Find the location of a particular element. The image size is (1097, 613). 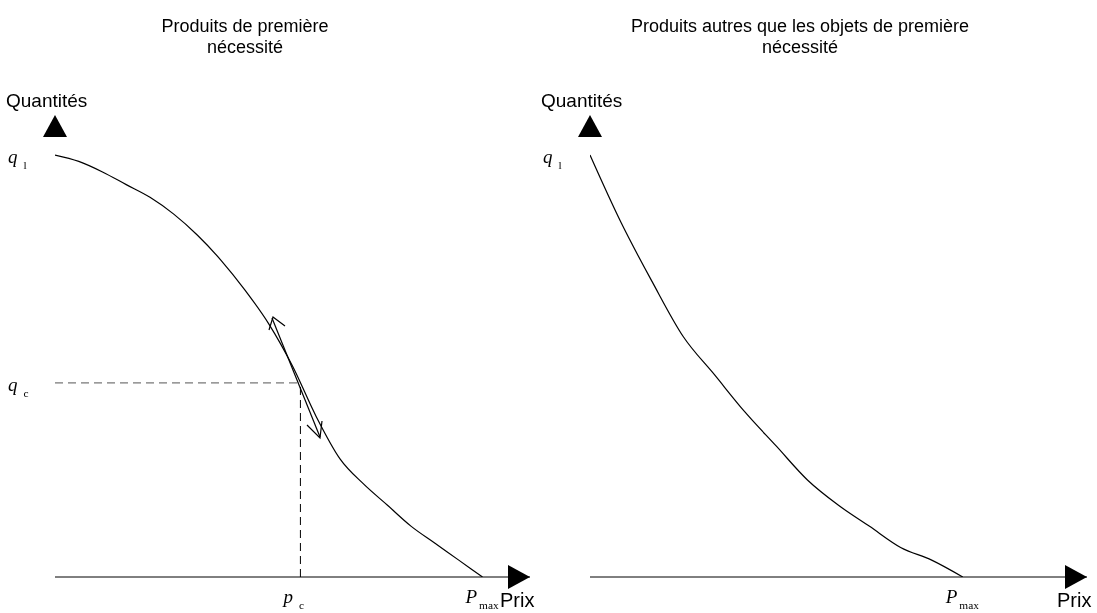

chart-title: Produits de première nécessité is located at coordinates (245, 37).